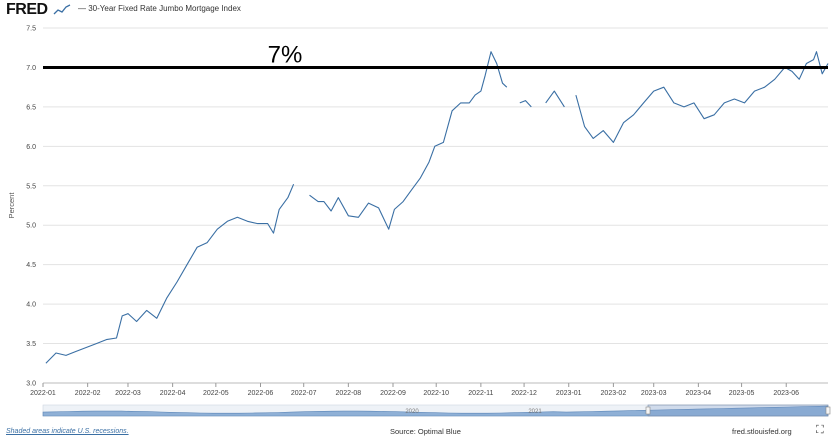 The image size is (832, 440). Describe the element at coordinates (412, 412) in the screenshot. I see `navigator-year-label: 2020` at that location.